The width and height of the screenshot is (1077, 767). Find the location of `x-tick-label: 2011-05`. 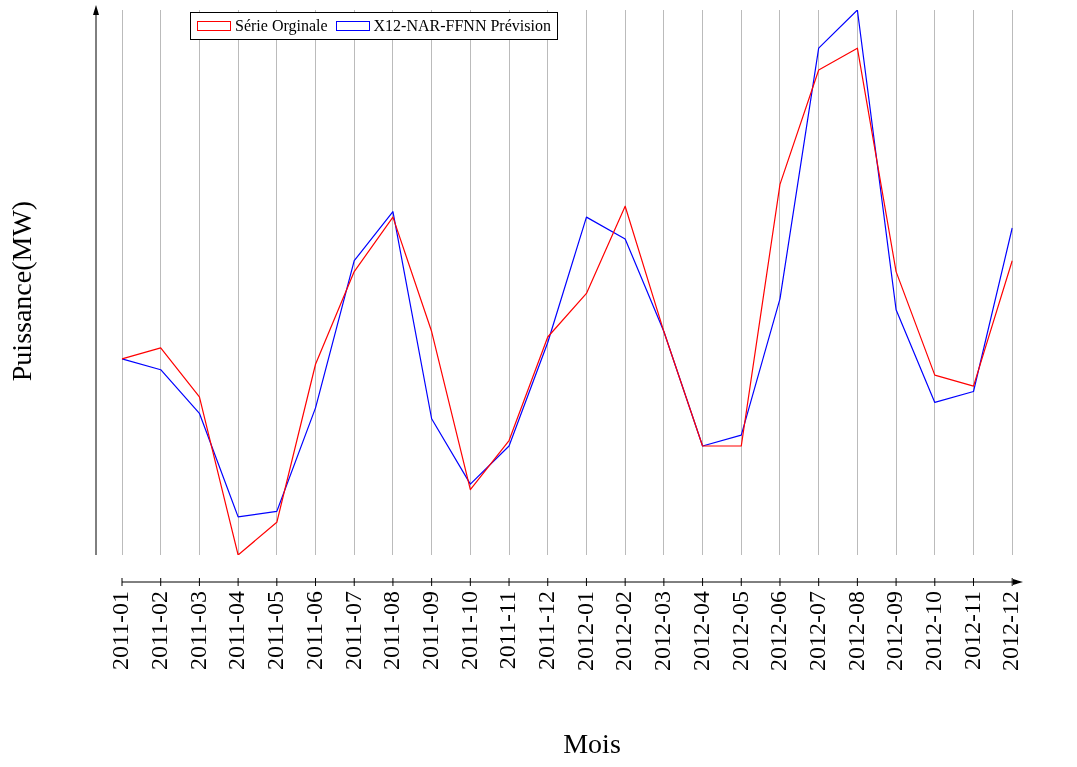

x-tick-label: 2011-05 is located at coordinates (275, 631).